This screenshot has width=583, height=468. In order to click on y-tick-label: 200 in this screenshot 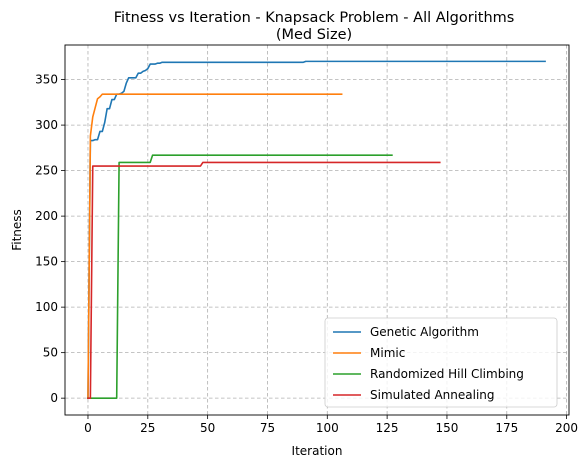, I will do `click(46, 216)`.